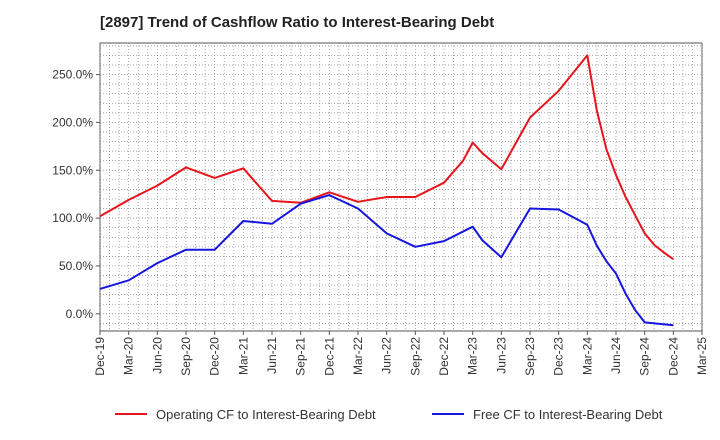 The width and height of the screenshot is (720, 440). What do you see at coordinates (415, 356) in the screenshot?
I see `x-tick-label: Sep-22` at bounding box center [415, 356].